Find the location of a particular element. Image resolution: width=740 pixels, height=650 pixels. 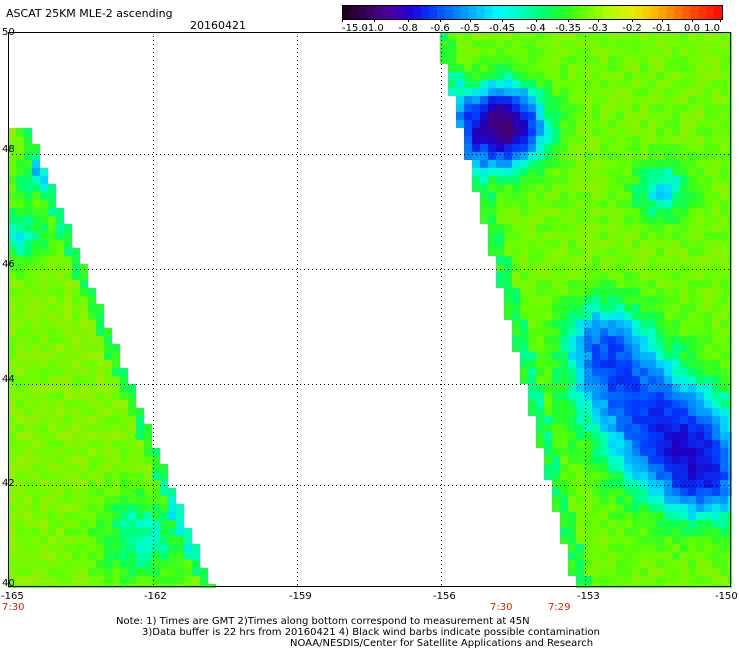

colorbar-label: -1.0 is located at coordinates (374, 28).